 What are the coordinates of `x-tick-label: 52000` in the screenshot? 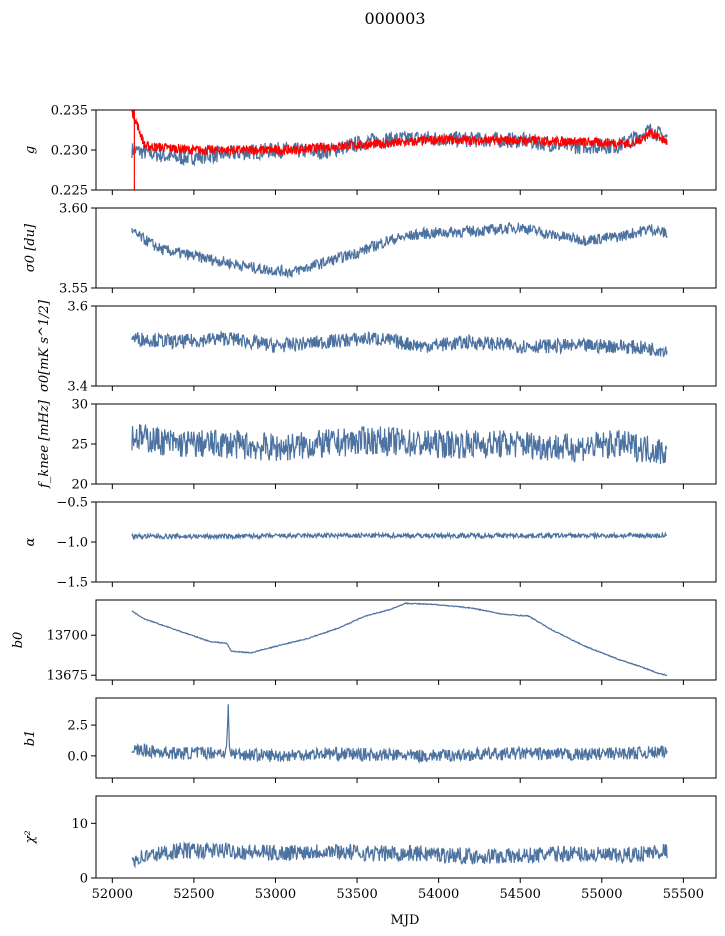 It's located at (112, 894).